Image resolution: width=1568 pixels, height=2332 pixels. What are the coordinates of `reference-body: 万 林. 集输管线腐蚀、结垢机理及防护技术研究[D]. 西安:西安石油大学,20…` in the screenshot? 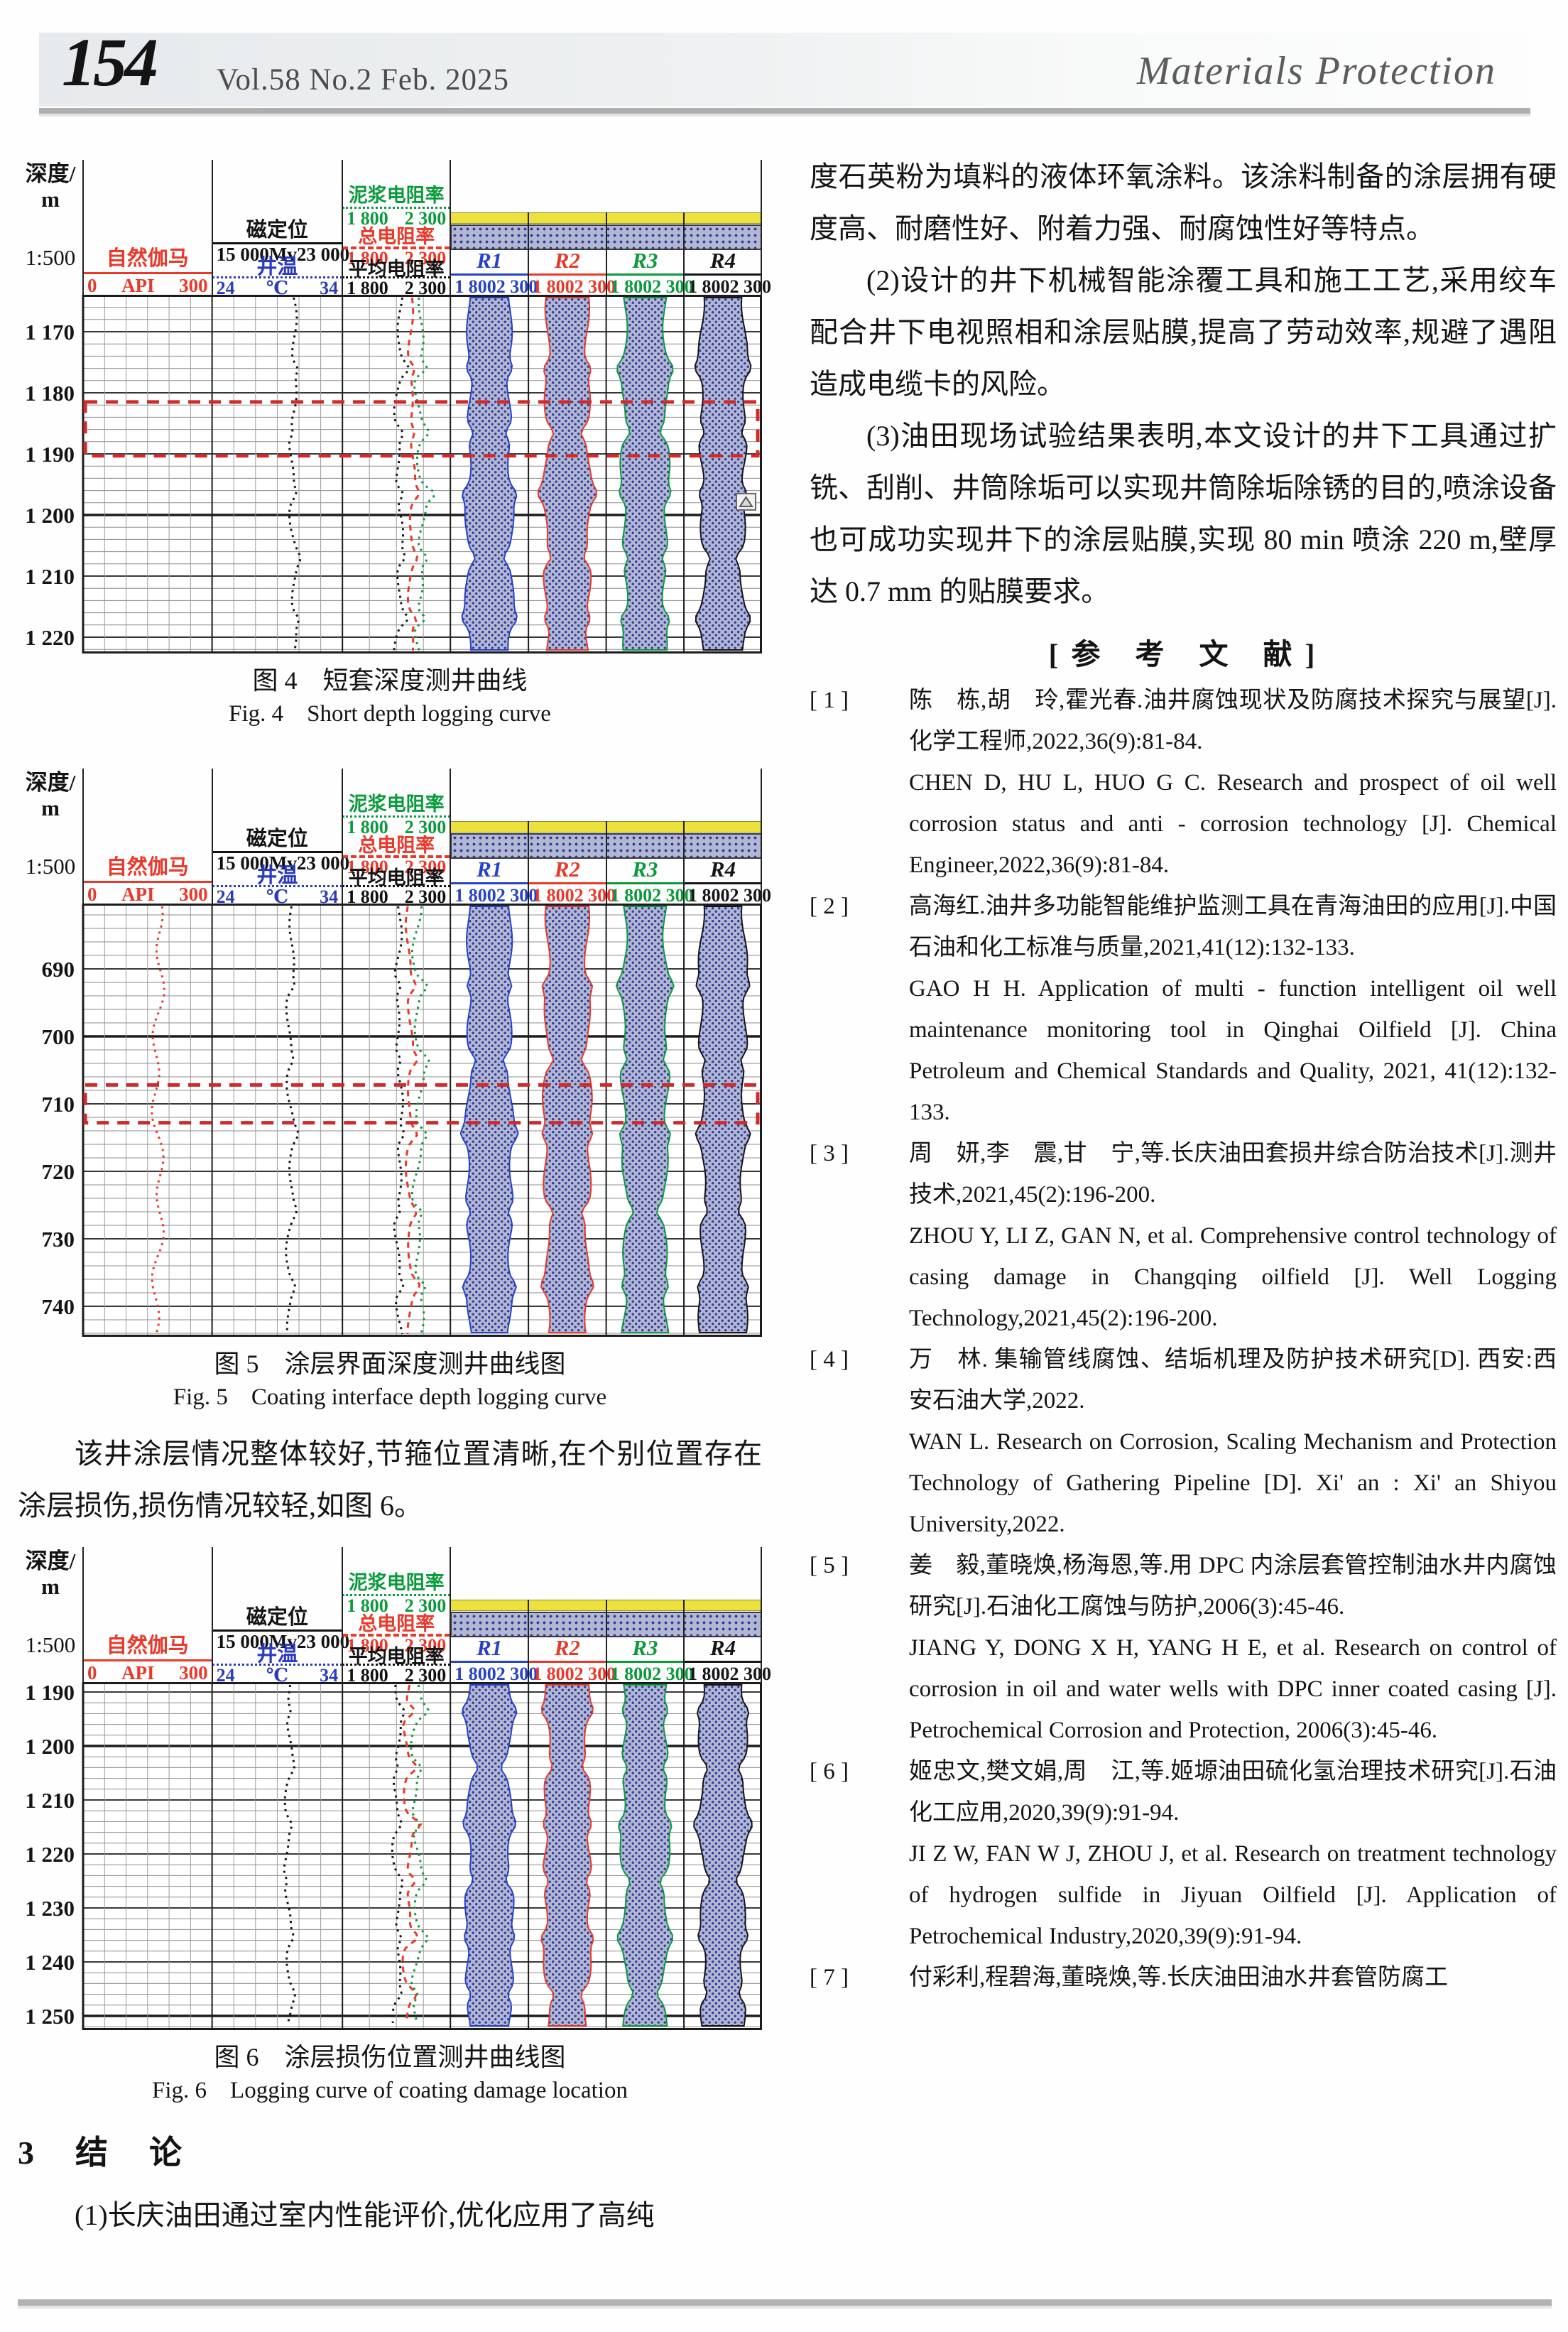 It's located at (1233, 1442).